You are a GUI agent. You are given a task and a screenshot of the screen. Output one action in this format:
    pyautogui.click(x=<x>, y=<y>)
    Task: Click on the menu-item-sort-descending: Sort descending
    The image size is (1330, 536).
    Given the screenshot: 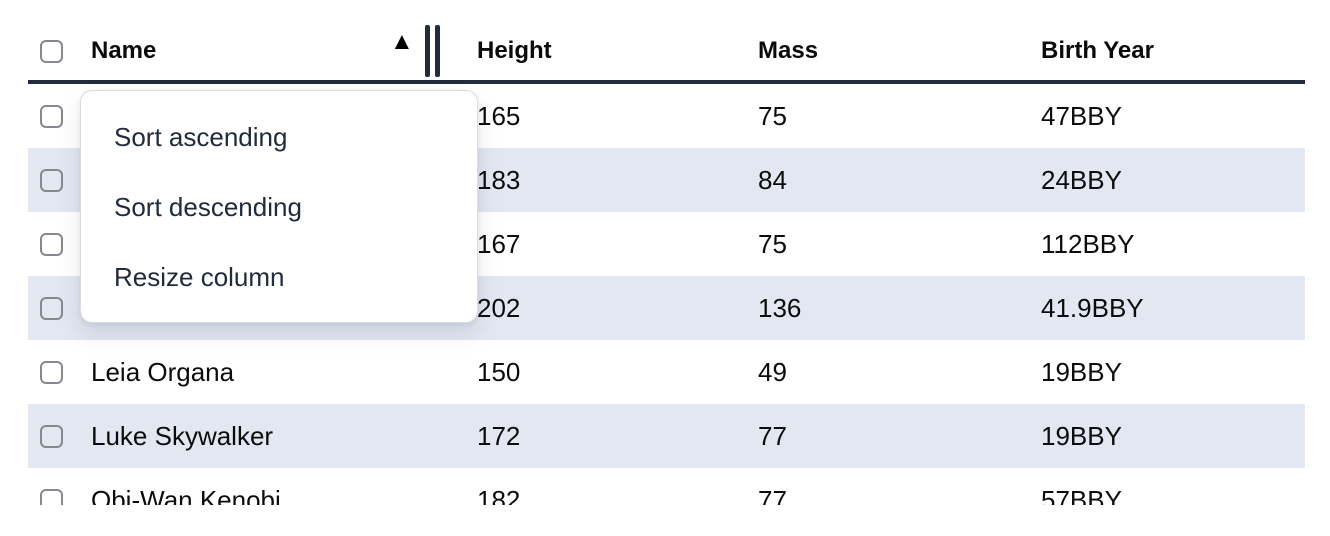 What is the action you would take?
    pyautogui.click(x=208, y=206)
    